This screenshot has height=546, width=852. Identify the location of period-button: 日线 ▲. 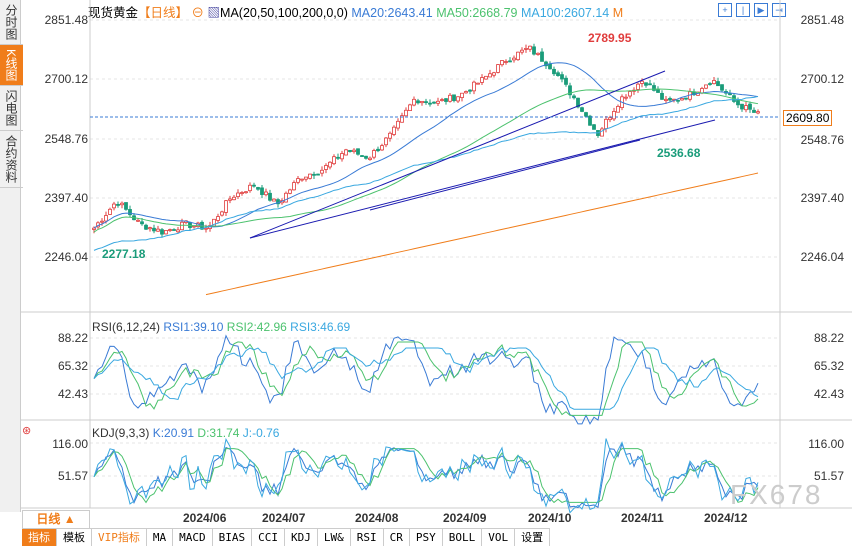
(56, 519).